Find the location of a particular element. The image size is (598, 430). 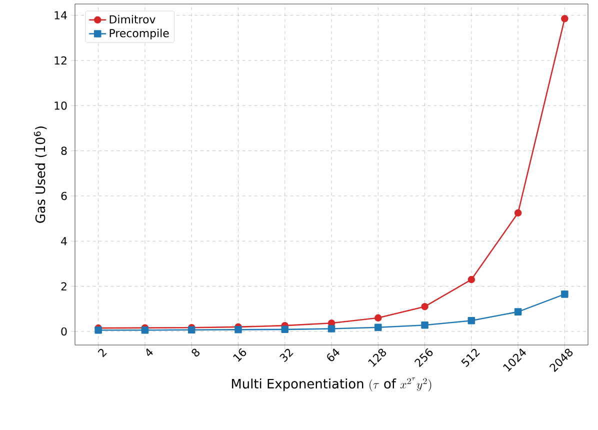

x-tick-label: 512 is located at coordinates (470, 357).